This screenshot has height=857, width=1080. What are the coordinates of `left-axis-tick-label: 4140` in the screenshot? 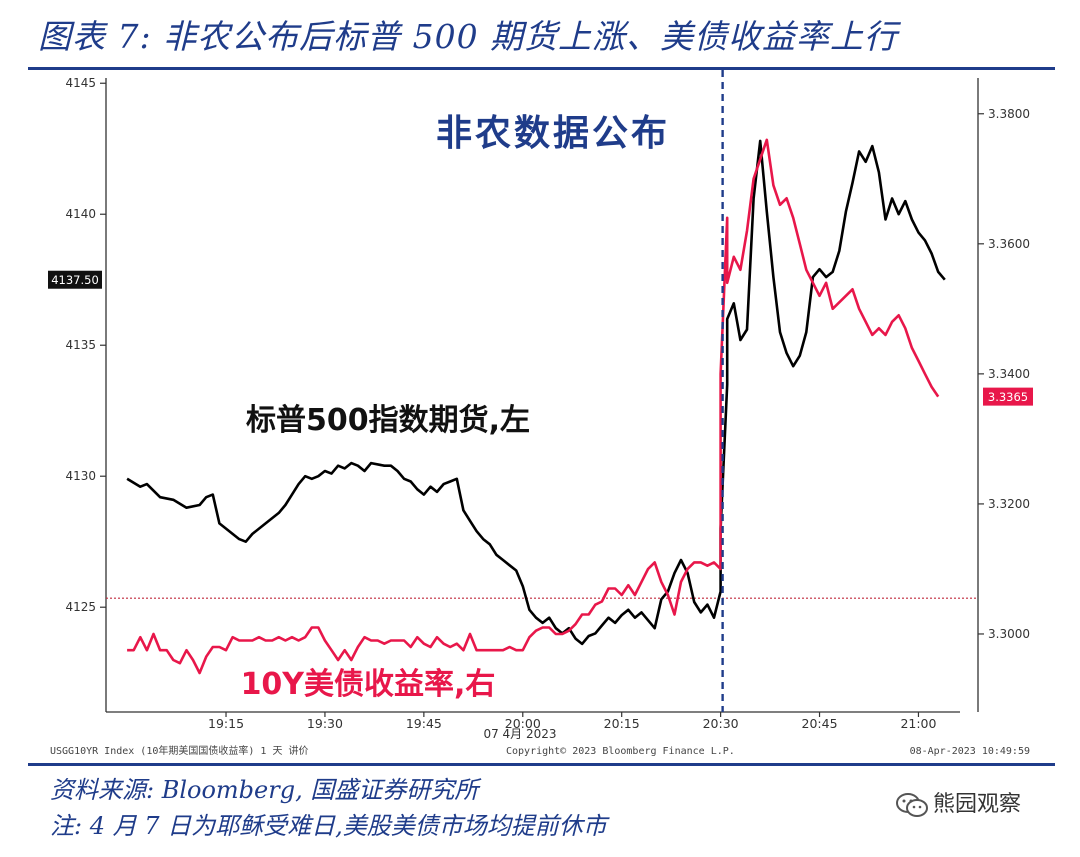 It's located at (80, 214).